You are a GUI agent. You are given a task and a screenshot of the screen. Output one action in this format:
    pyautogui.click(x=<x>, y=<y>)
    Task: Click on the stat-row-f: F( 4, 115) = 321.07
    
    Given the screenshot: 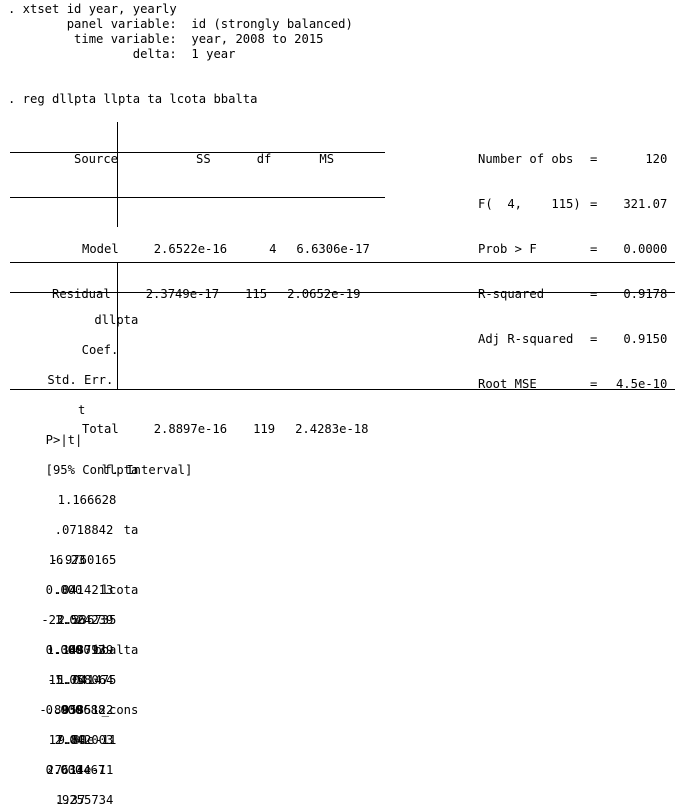 What is the action you would take?
    pyautogui.click(x=568, y=204)
    